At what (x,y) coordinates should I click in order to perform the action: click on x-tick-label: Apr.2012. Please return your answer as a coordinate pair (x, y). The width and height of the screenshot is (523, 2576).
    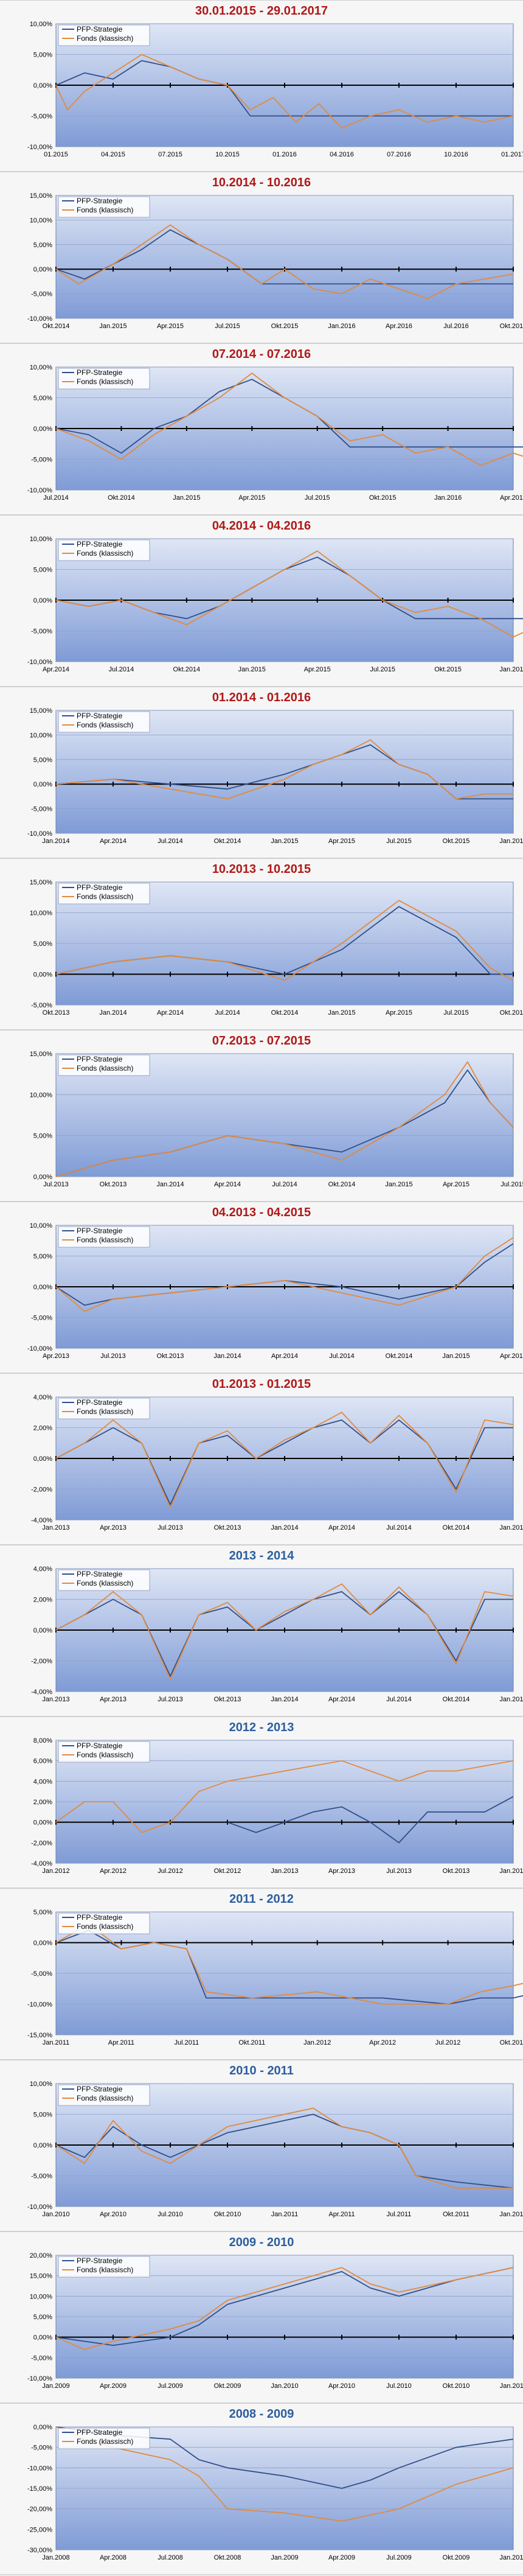
    Looking at the image, I should click on (383, 2042).